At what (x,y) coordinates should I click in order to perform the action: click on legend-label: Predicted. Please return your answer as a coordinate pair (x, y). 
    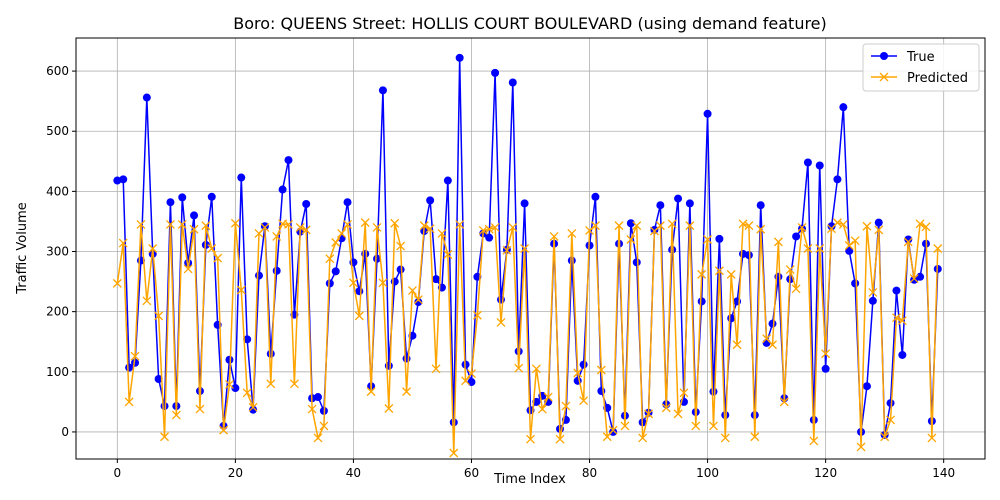
    Looking at the image, I should click on (937, 78).